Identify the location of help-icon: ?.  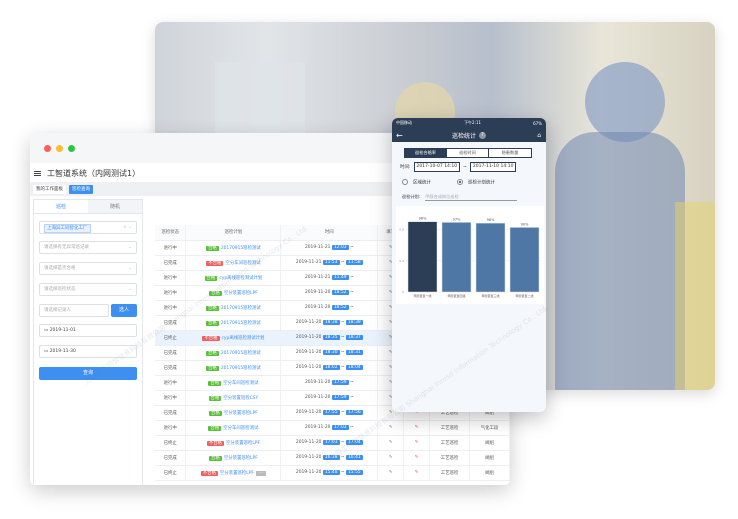
(482, 135).